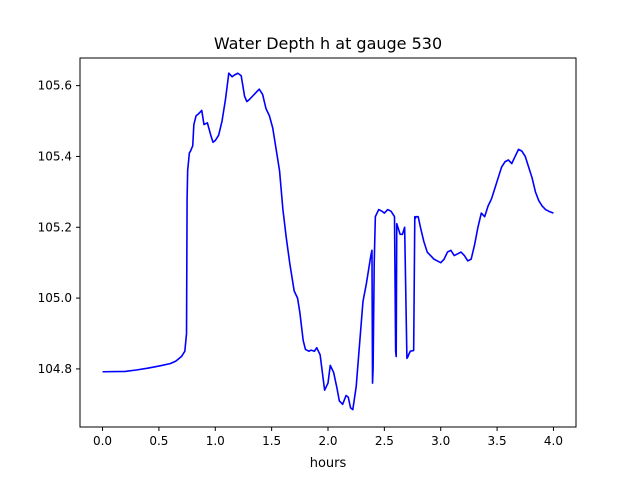 This screenshot has height=484, width=640. What do you see at coordinates (55, 298) in the screenshot?
I see `y-tick-label: 105.0` at bounding box center [55, 298].